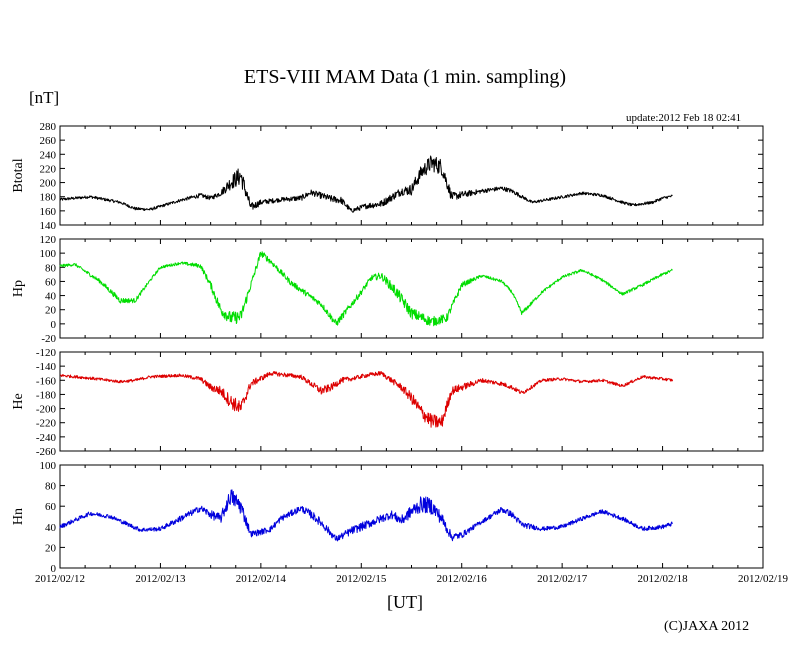 The image size is (810, 655). I want to click on y-tick-label: 220, so click(48, 169).